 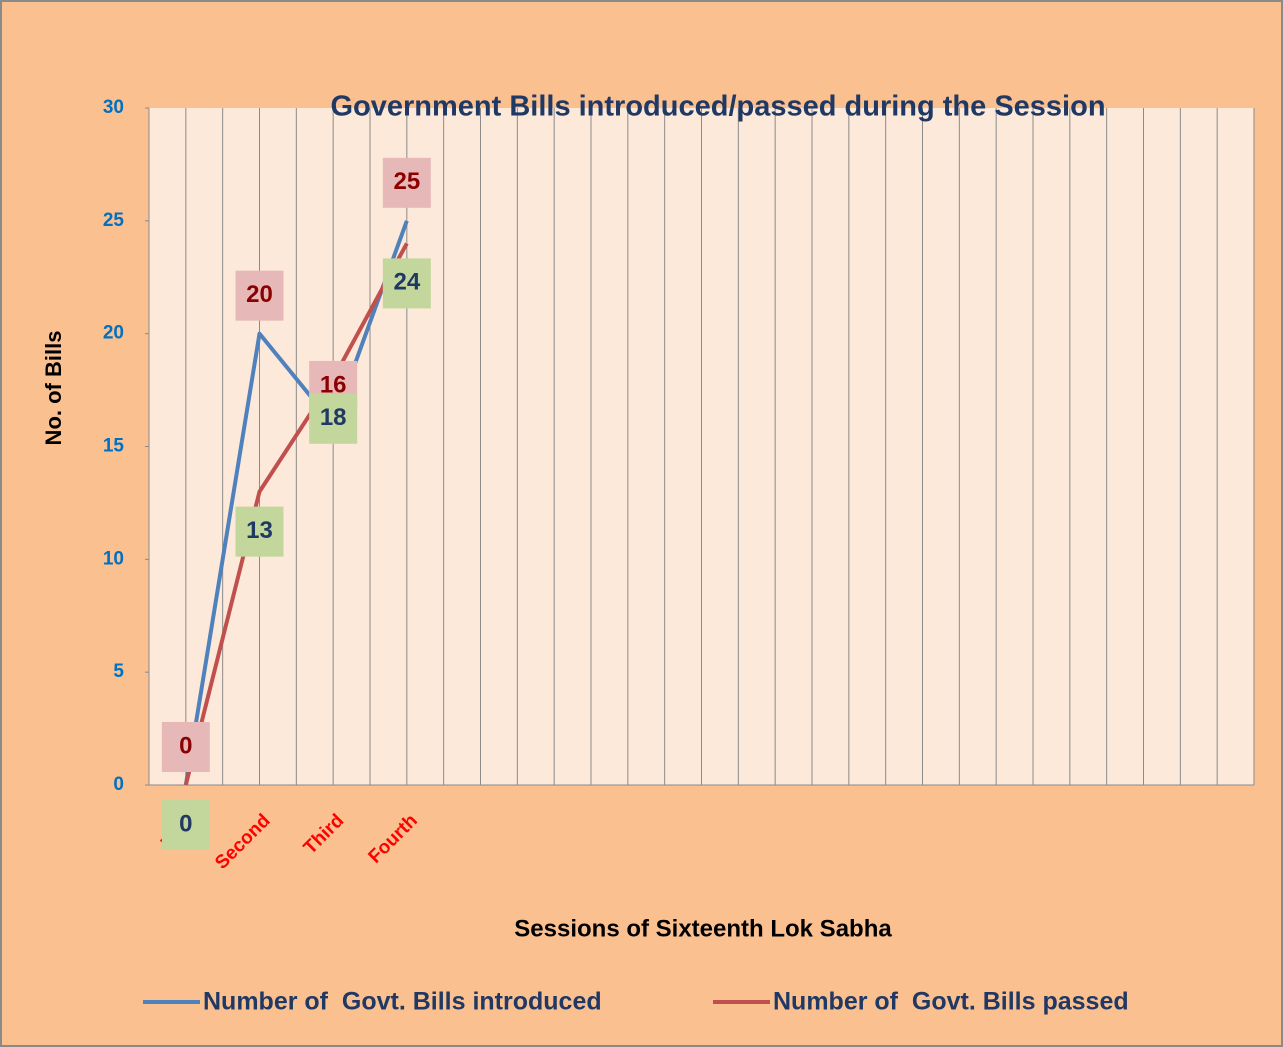 What do you see at coordinates (53, 388) in the screenshot?
I see `y-axis-title: No. of Bills` at bounding box center [53, 388].